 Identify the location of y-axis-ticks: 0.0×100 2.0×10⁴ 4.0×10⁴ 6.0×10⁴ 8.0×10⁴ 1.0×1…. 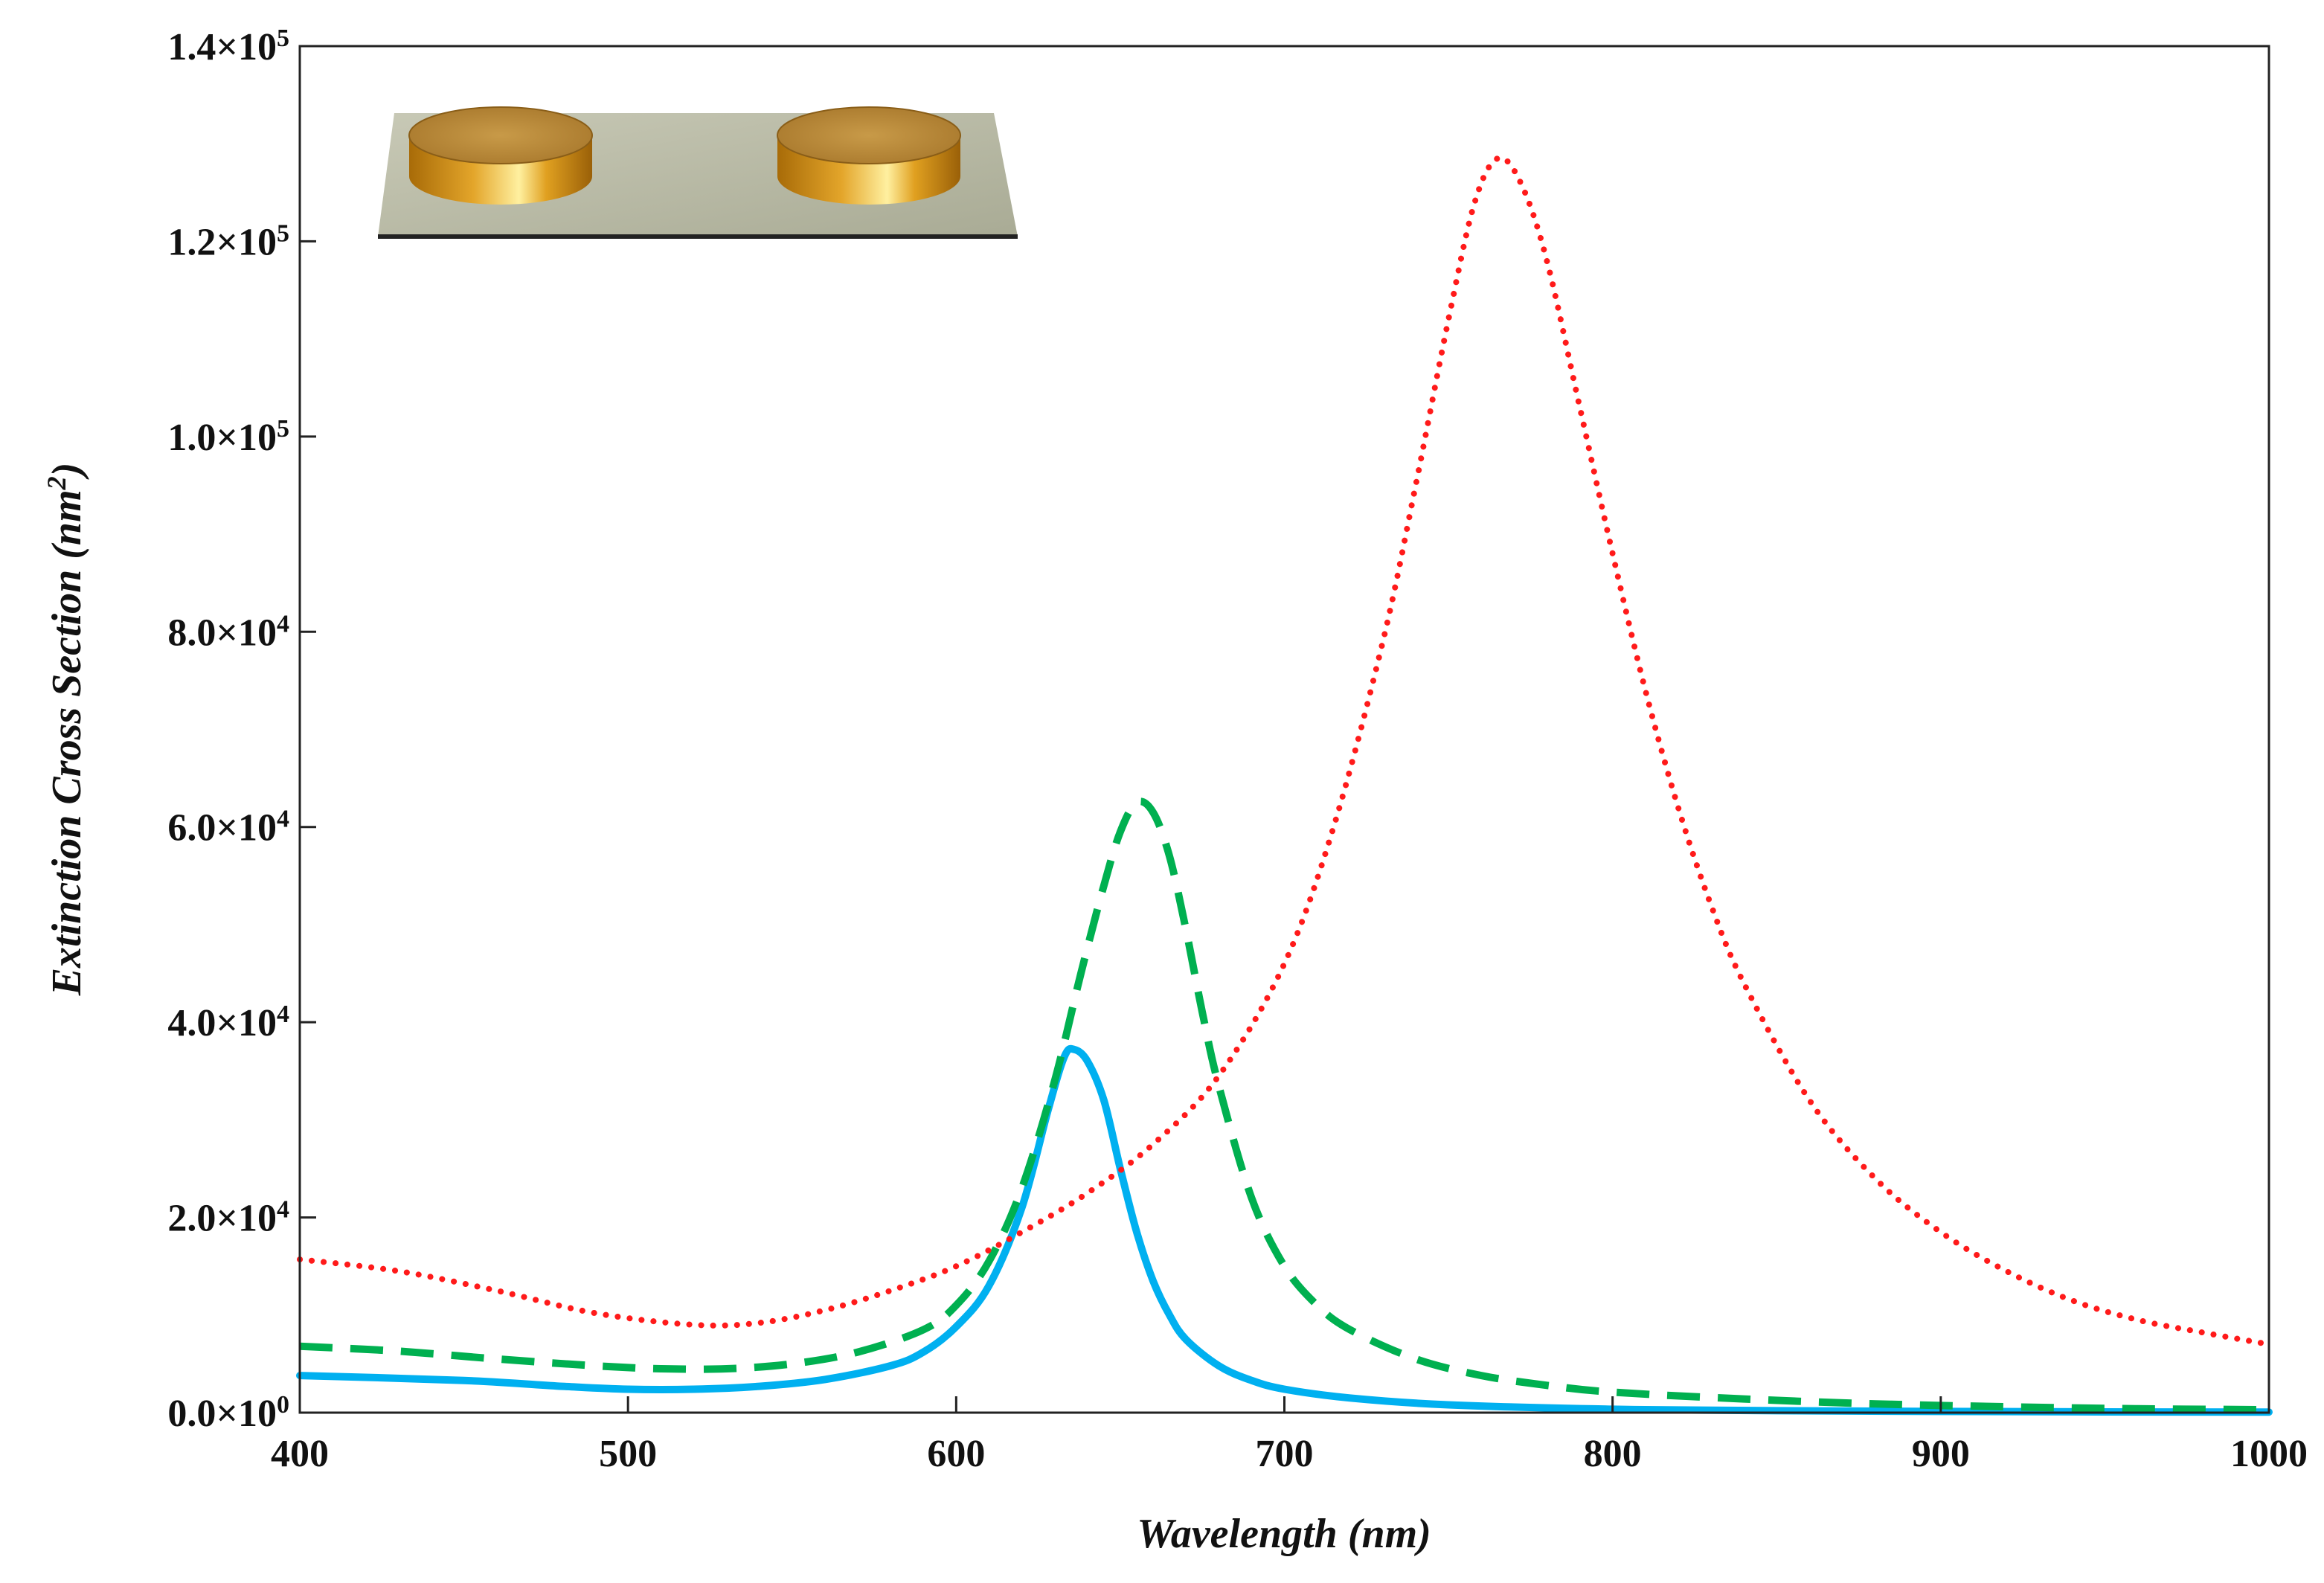
(241, 730).